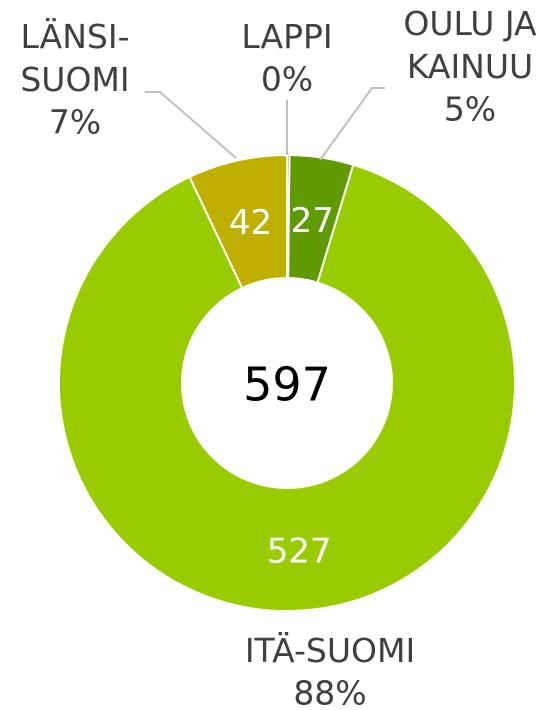 This screenshot has height=710, width=549. Describe the element at coordinates (330, 650) in the screenshot. I see `category-label: ITÄ-SUOMI` at that location.